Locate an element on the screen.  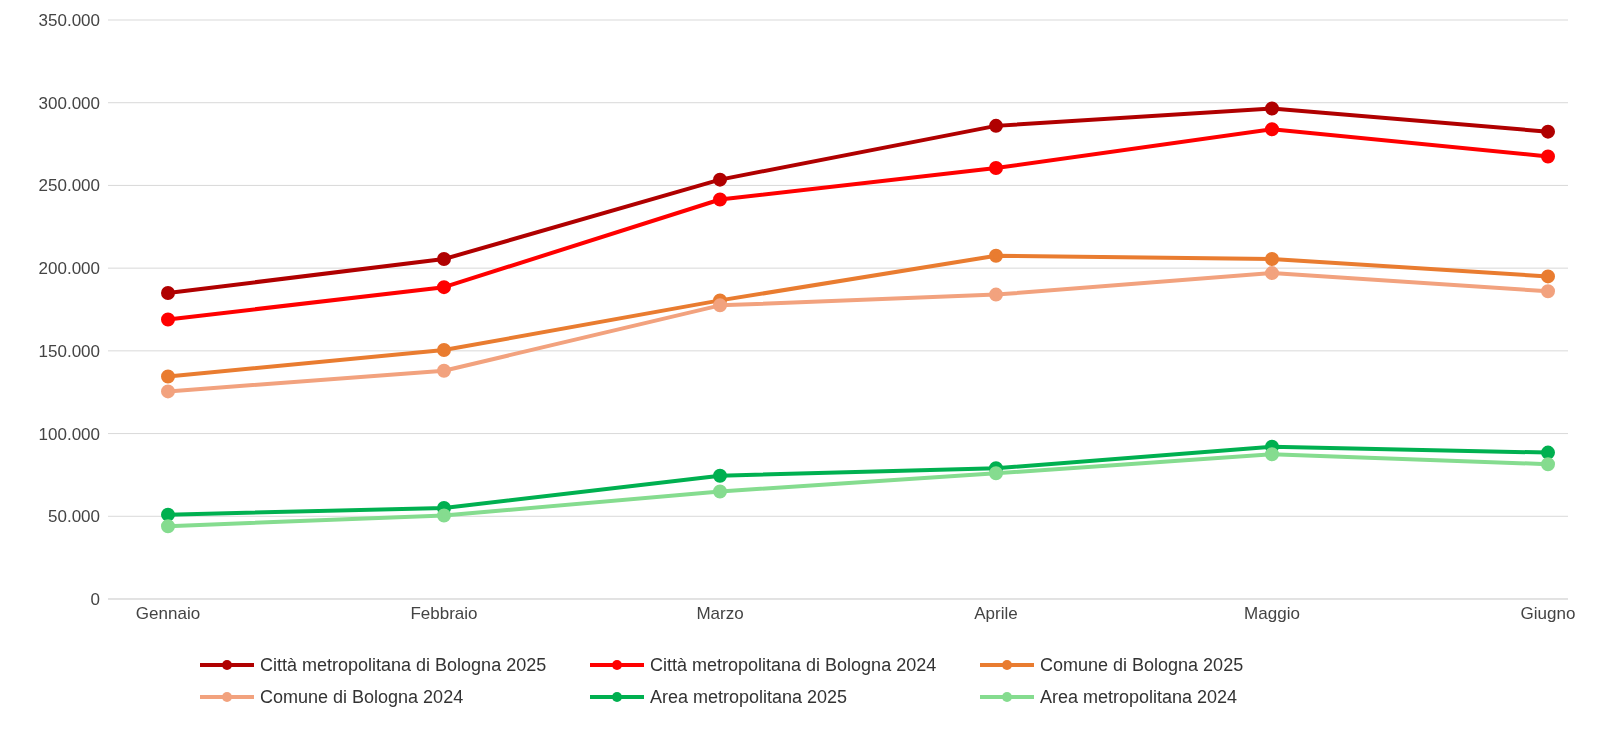
y-tick-label: 0 is located at coordinates (95, 600).